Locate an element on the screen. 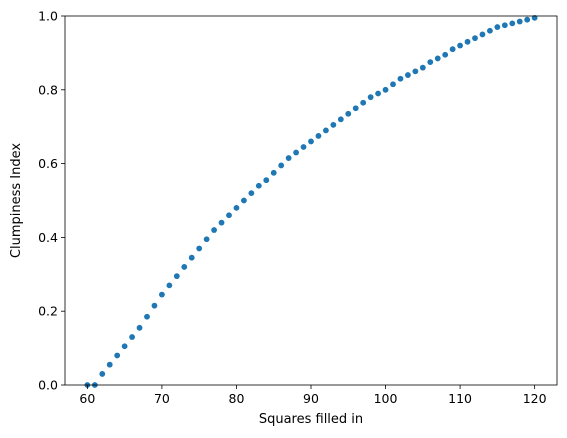 This screenshot has height=438, width=567. y-tick-label: 0.6 is located at coordinates (48, 163).